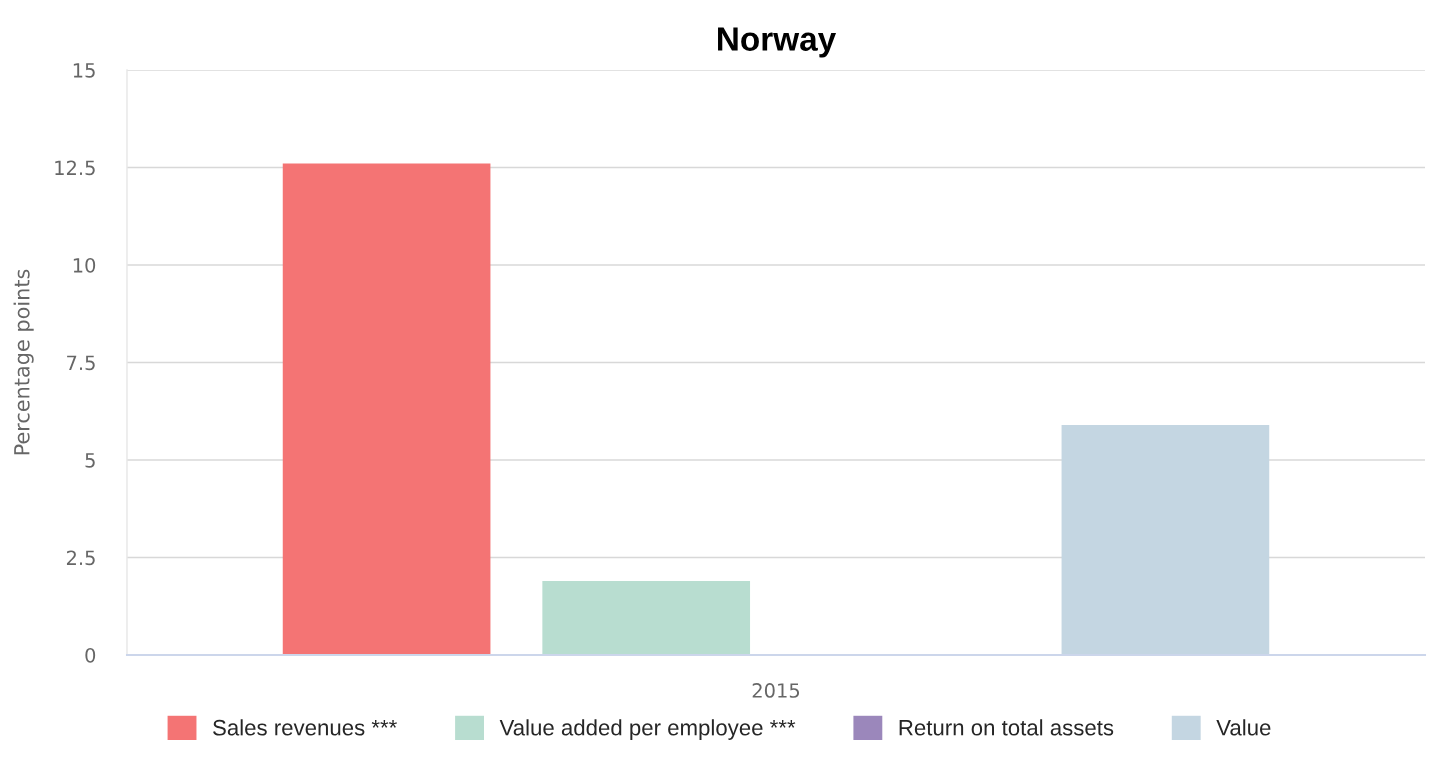 This screenshot has height=760, width=1439. What do you see at coordinates (81, 363) in the screenshot?
I see `y-tick-label: 7.5` at bounding box center [81, 363].